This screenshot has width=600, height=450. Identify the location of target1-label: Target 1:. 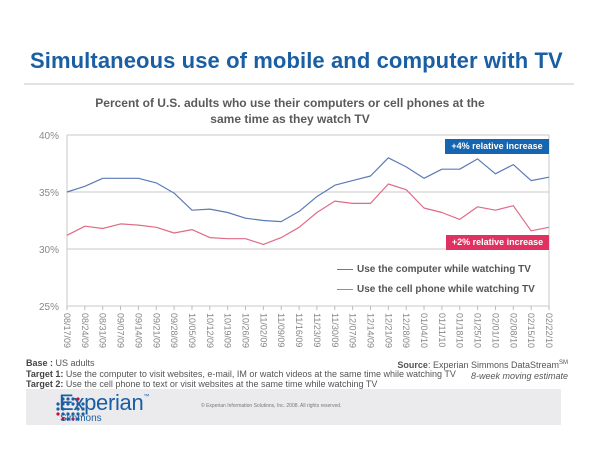
(45, 373).